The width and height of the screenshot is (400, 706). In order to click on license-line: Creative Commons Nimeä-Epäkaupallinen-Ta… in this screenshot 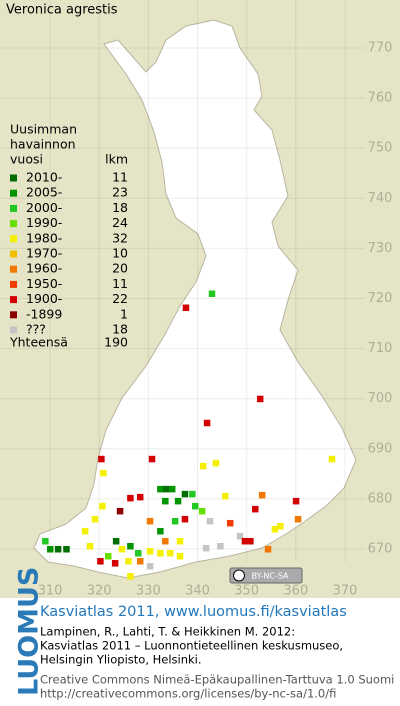, I will do `click(217, 680)`.